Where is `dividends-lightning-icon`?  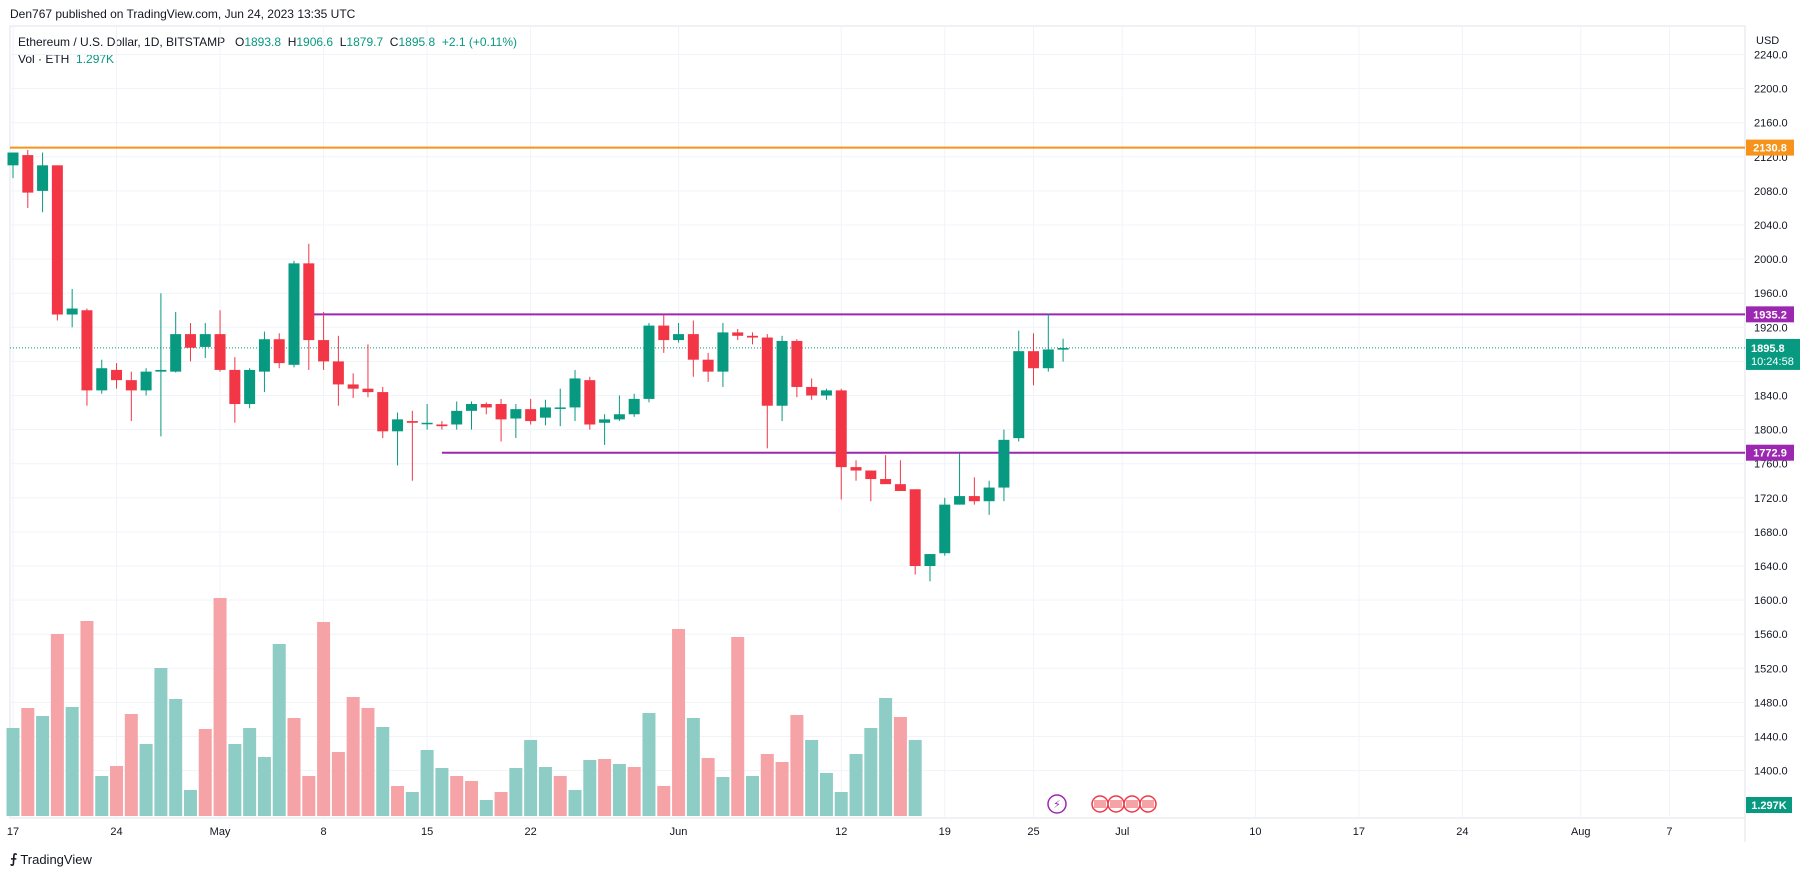
dividends-lightning-icon is located at coordinates (1057, 804).